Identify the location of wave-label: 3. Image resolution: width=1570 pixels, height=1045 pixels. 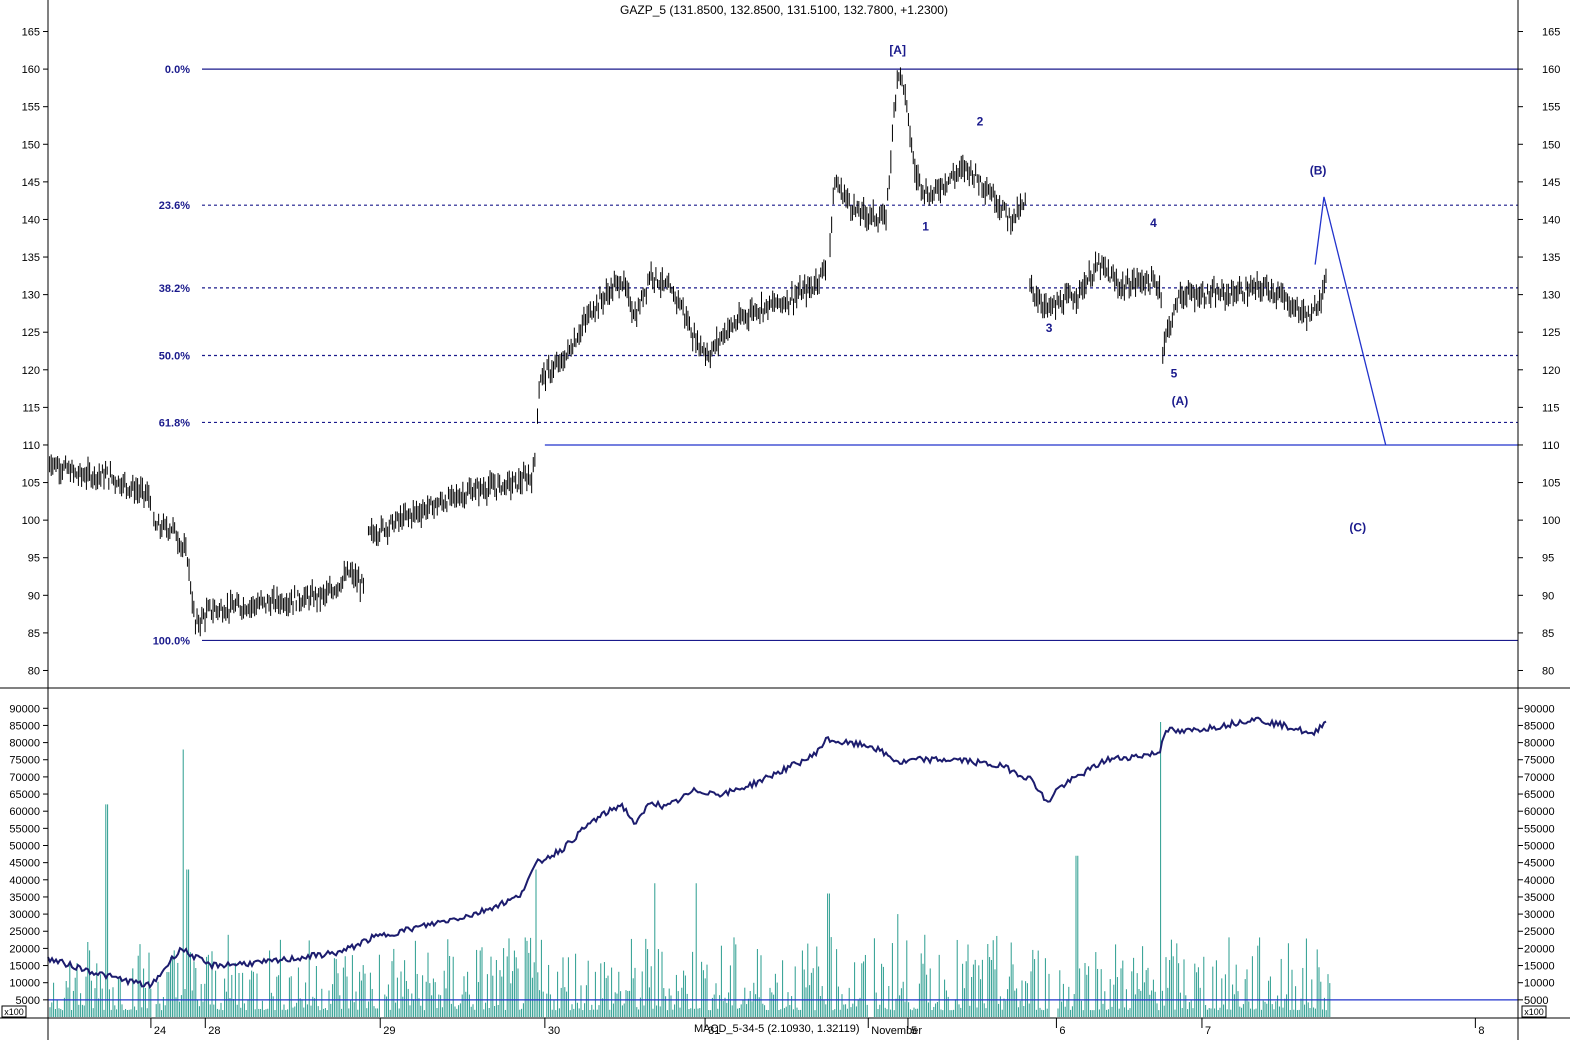
(1049, 328).